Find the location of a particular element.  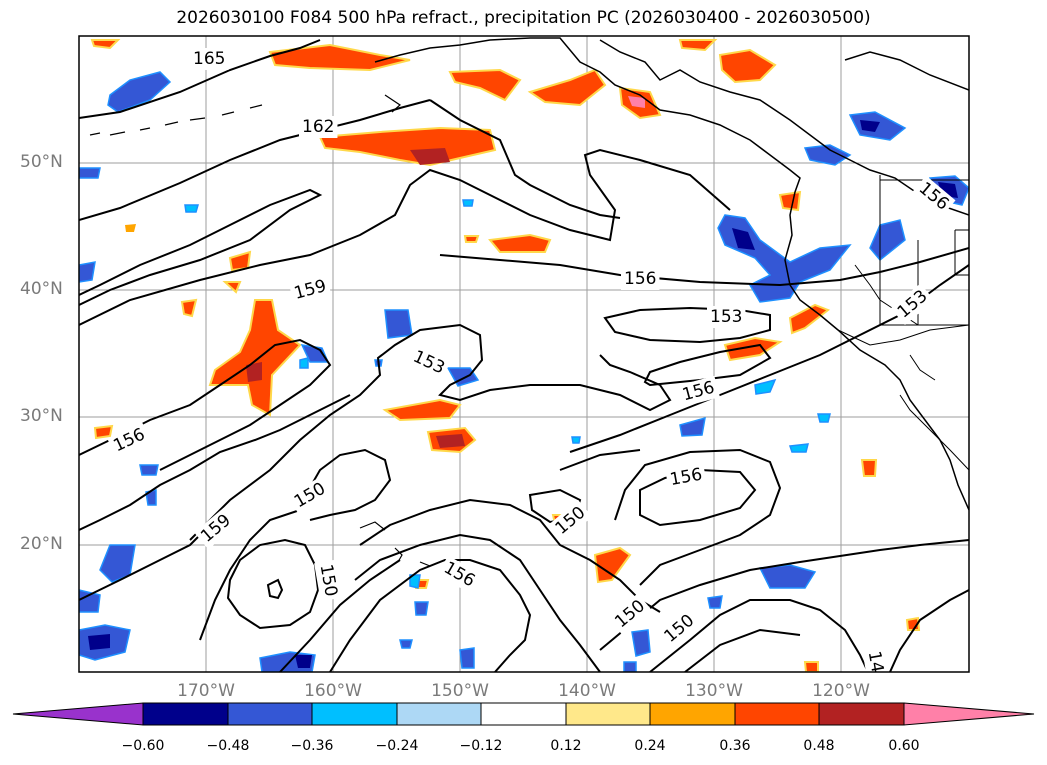

contour-label: 153 is located at coordinates (726, 317).